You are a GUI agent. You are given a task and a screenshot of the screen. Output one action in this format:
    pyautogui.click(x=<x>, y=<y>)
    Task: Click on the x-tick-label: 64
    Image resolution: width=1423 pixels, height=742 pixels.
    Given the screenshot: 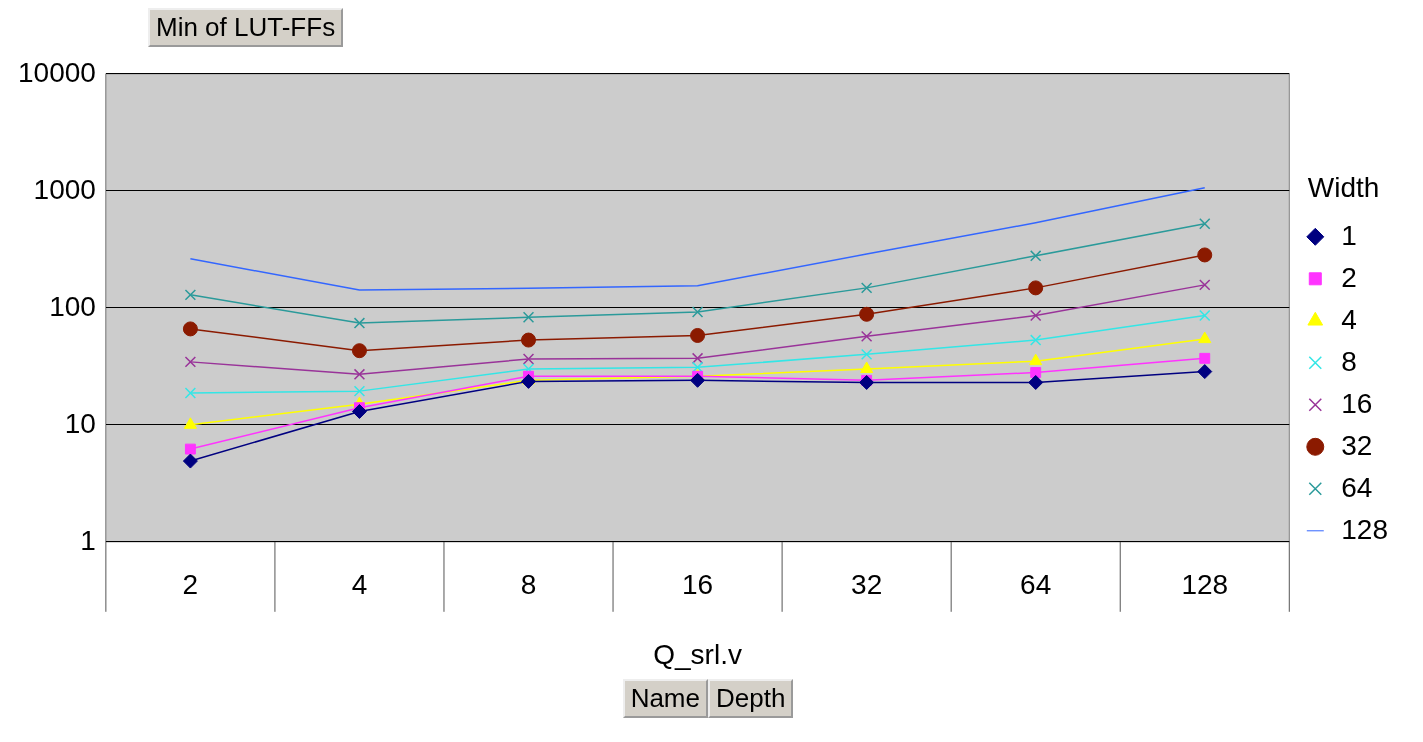 What is the action you would take?
    pyautogui.click(x=1036, y=585)
    